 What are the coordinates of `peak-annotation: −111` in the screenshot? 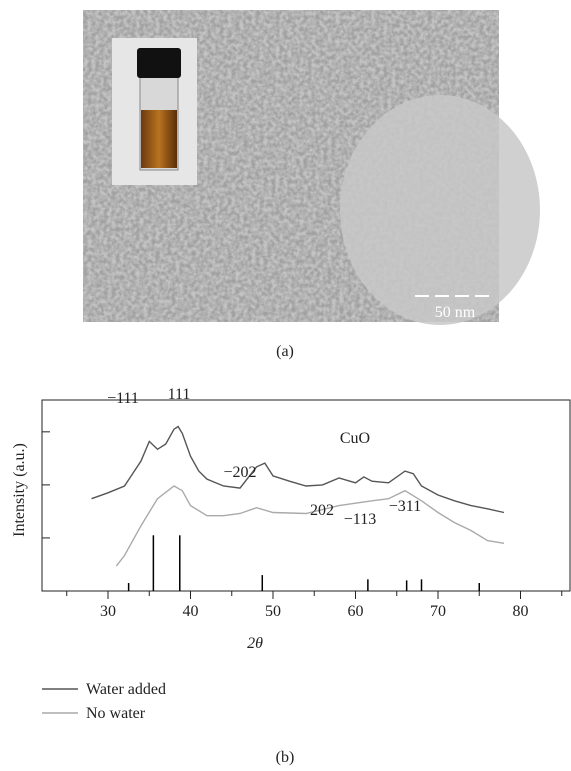 It's located at (123, 398).